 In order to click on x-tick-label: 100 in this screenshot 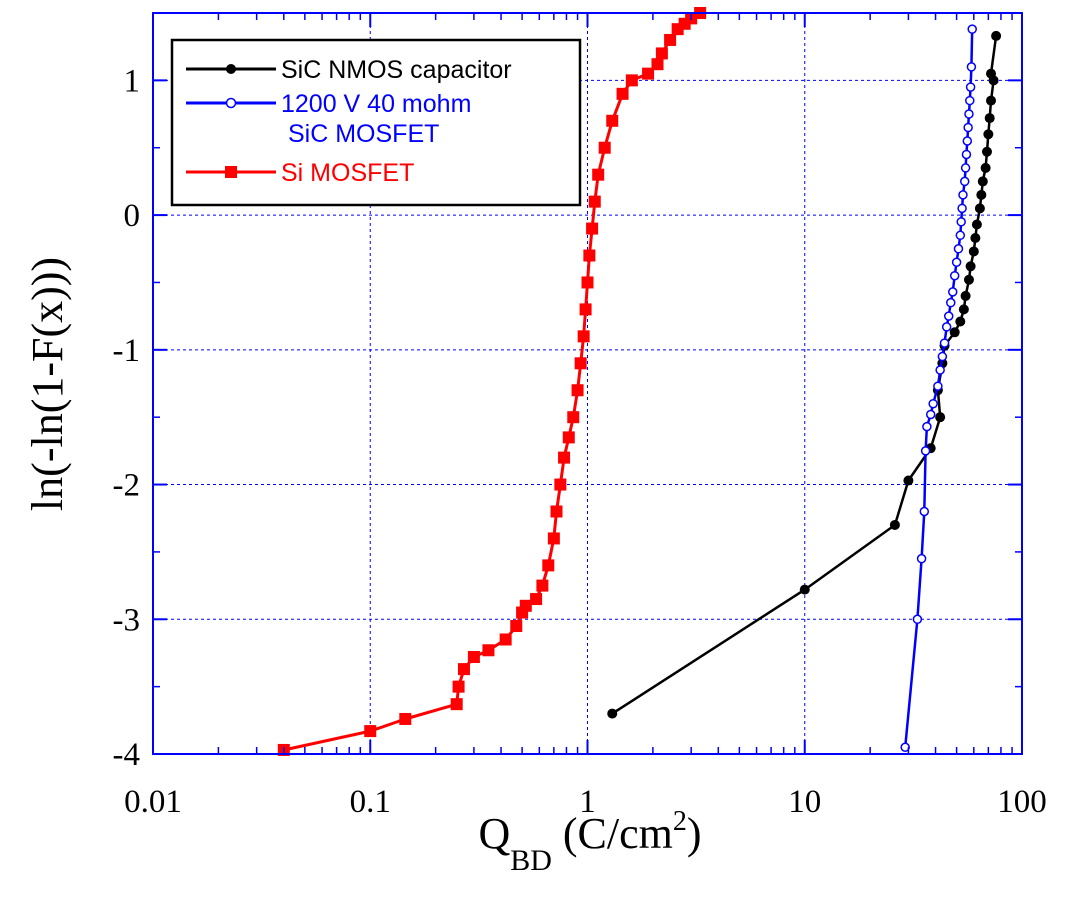, I will do `click(1022, 802)`.